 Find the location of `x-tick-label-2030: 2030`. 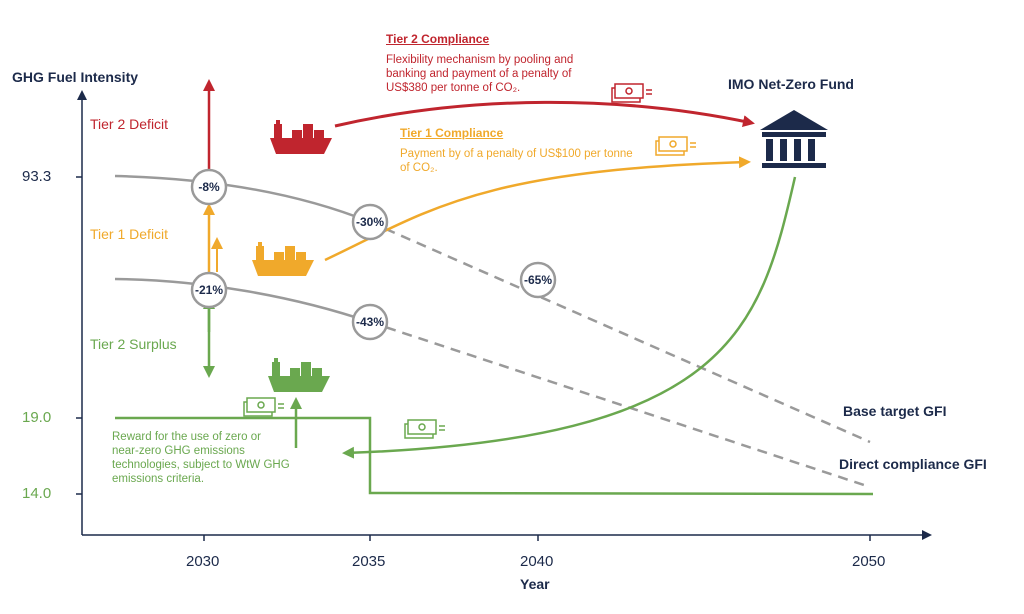

x-tick-label-2030: 2030 is located at coordinates (203, 561).